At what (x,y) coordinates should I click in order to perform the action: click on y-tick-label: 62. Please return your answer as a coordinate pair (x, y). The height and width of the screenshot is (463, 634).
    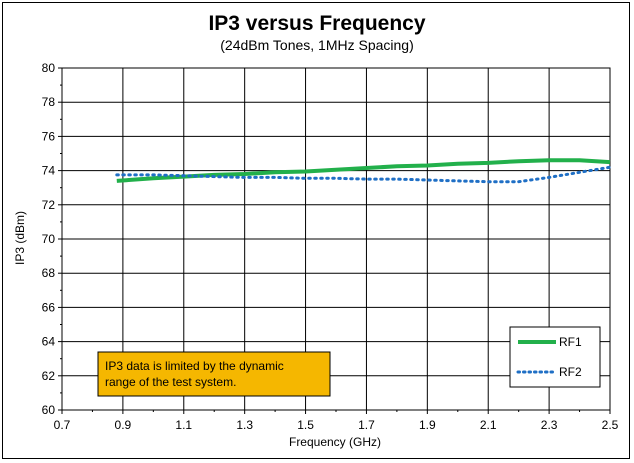
    Looking at the image, I should click on (49, 376).